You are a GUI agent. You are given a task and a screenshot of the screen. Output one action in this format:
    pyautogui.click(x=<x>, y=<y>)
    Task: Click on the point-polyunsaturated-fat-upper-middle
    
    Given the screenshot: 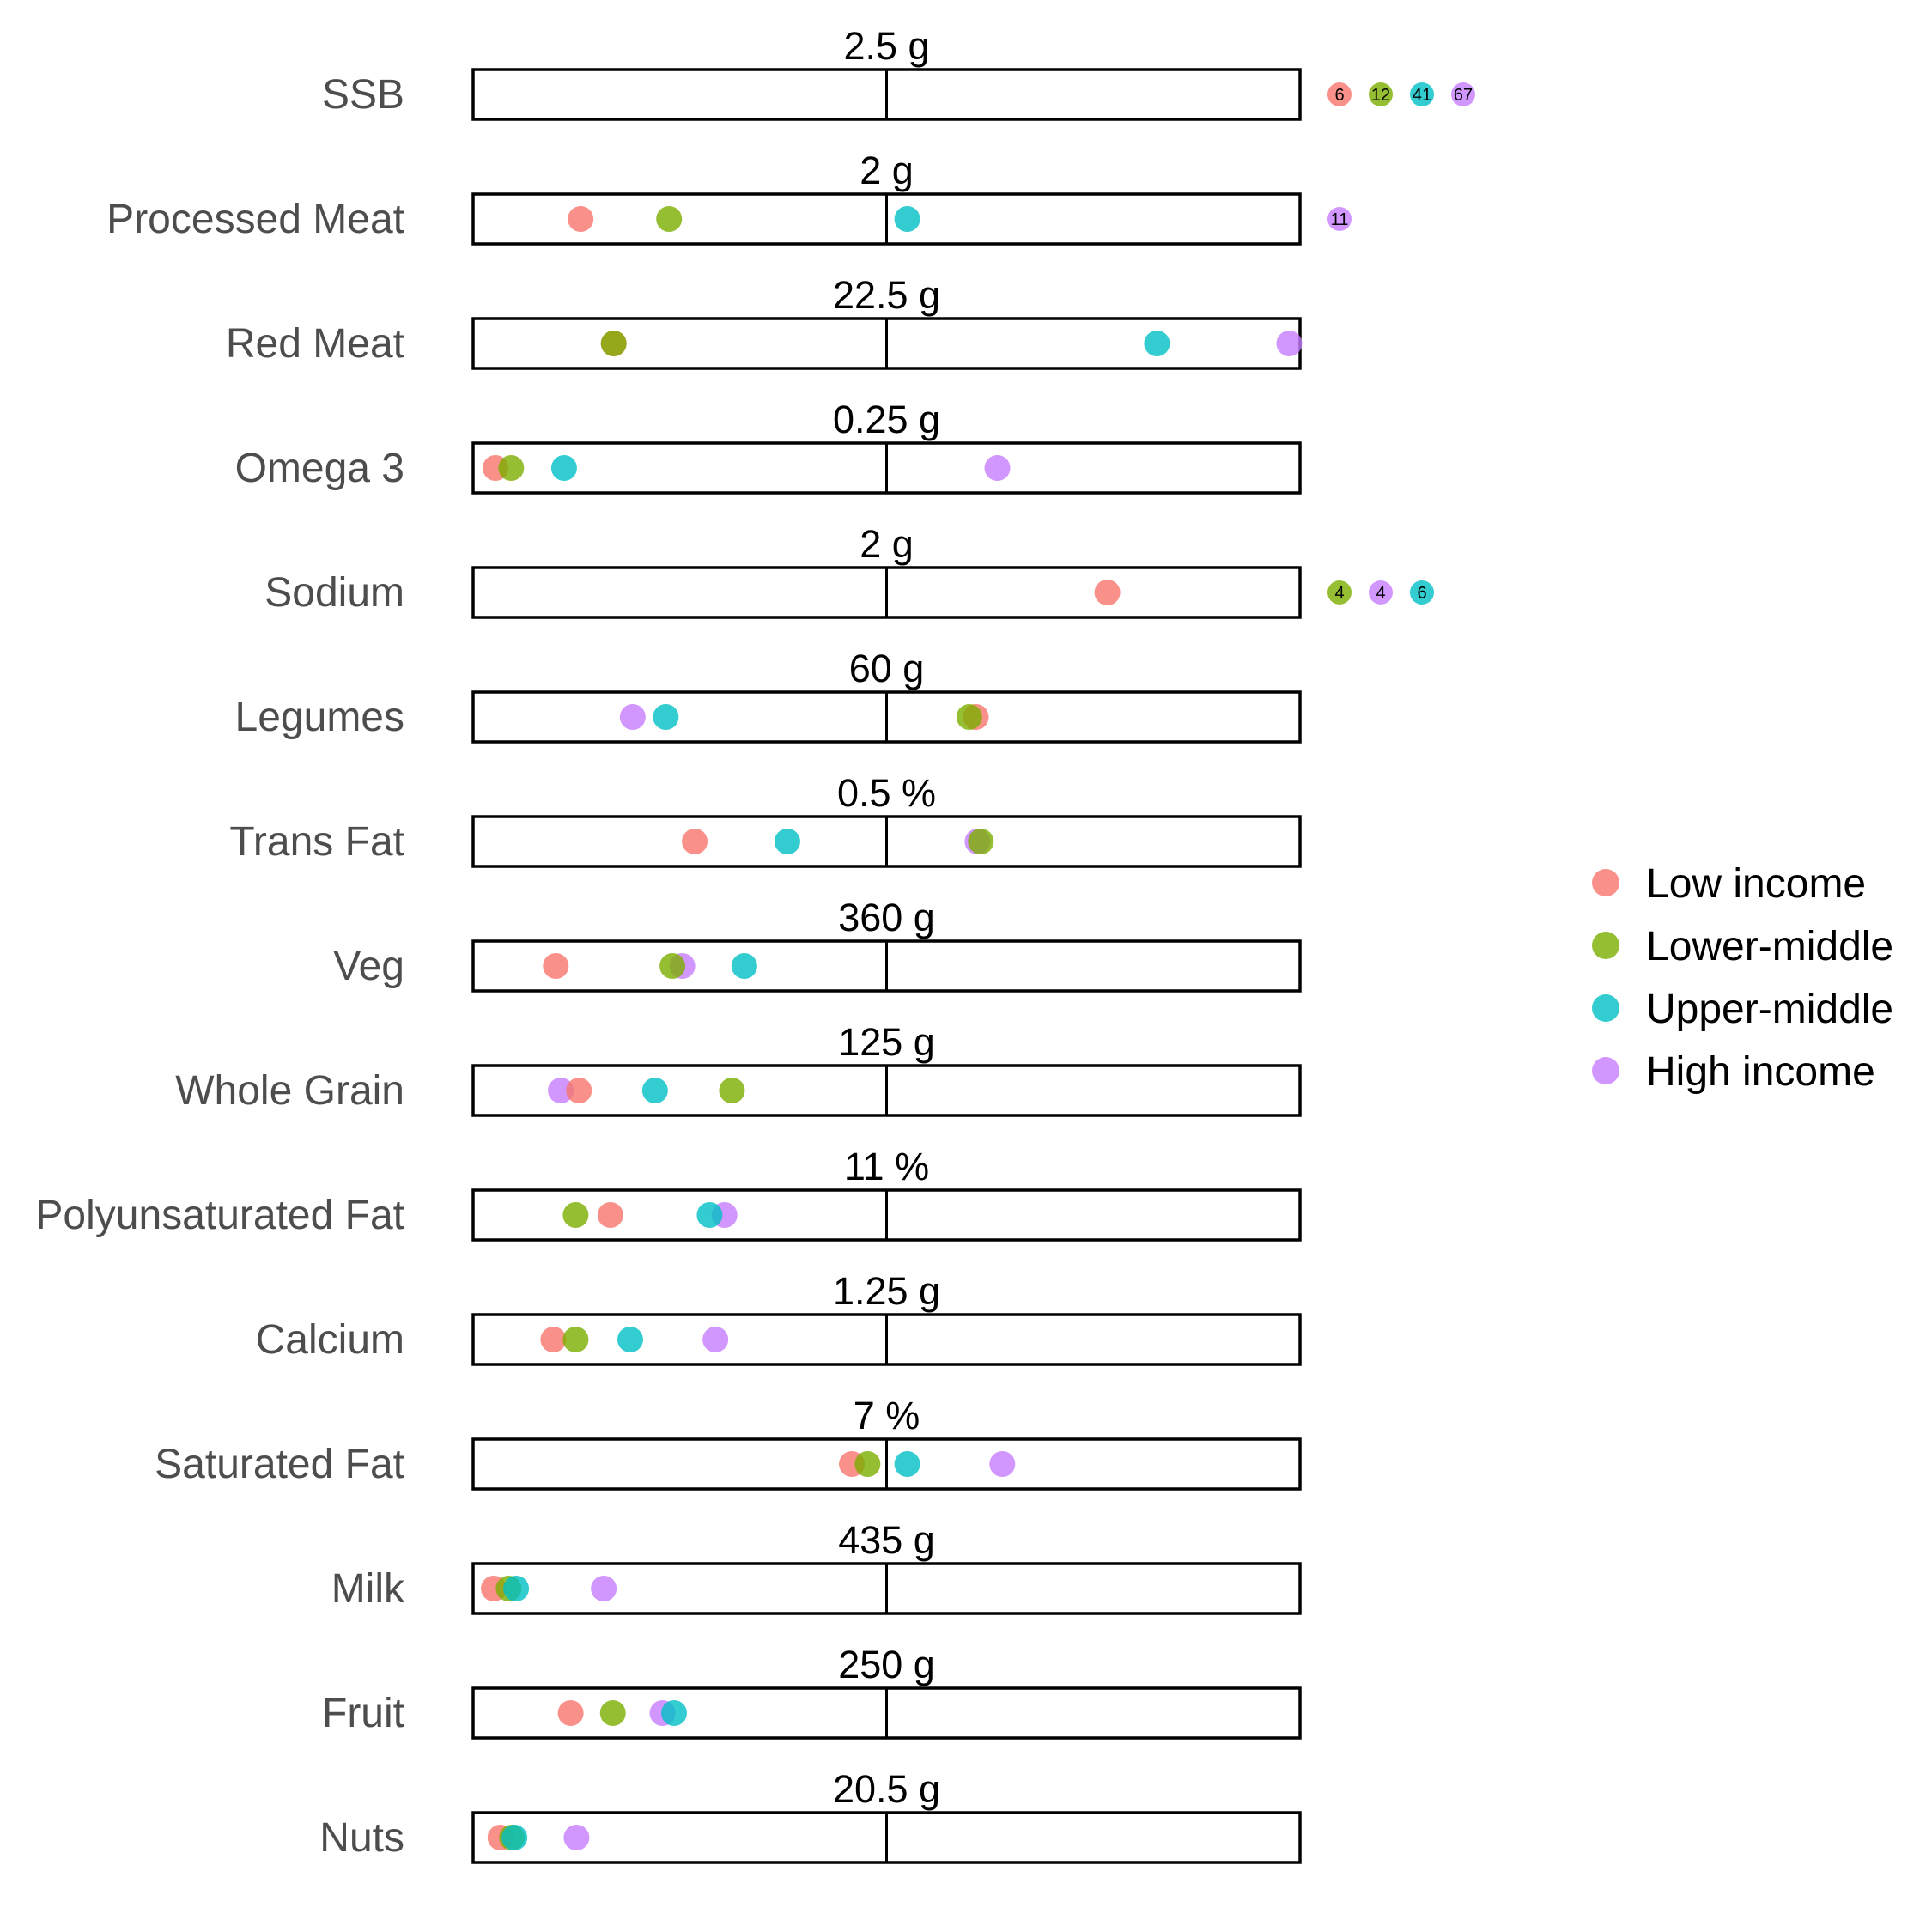 What is the action you would take?
    pyautogui.click(x=709, y=1215)
    